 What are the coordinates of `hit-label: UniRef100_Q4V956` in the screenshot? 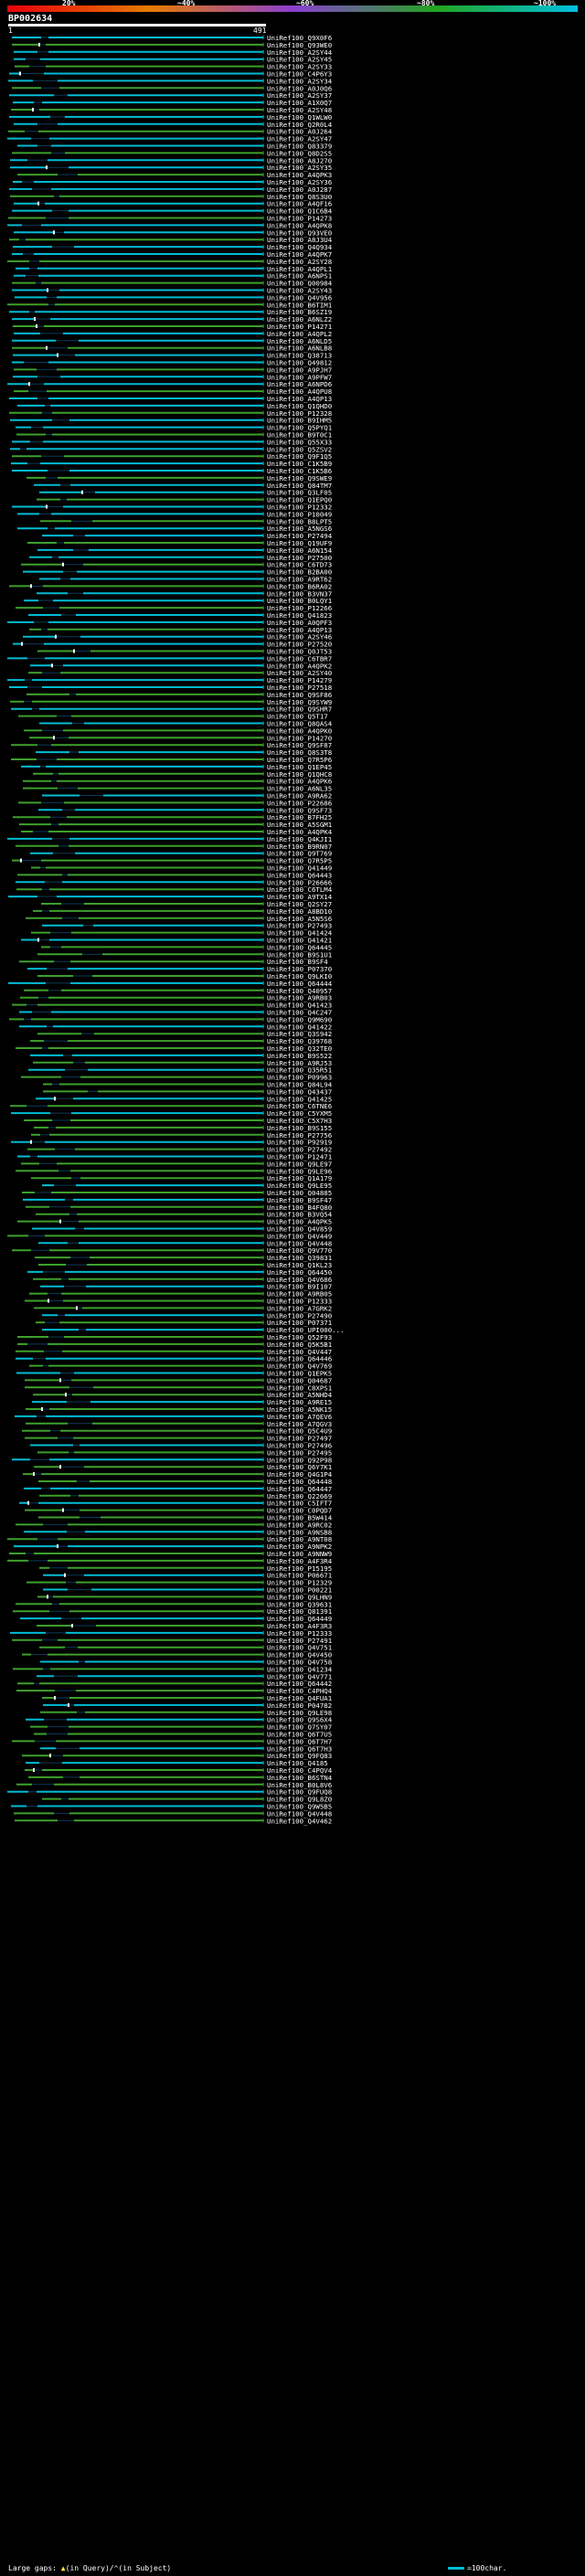 It's located at (299, 297).